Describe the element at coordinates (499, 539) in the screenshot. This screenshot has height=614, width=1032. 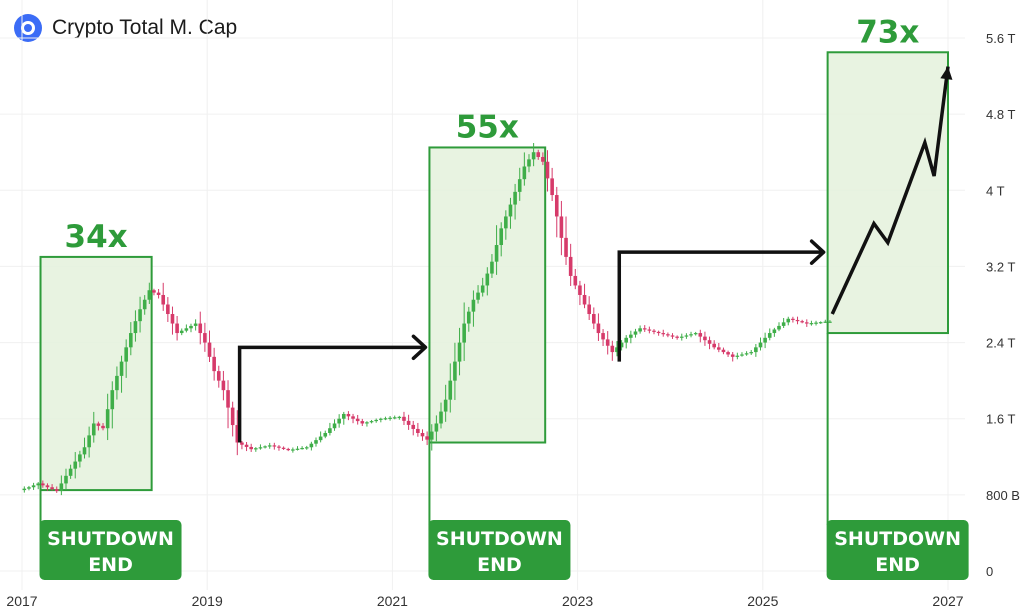
I see `shutdown-badge-line1: SHUTDOWN` at that location.